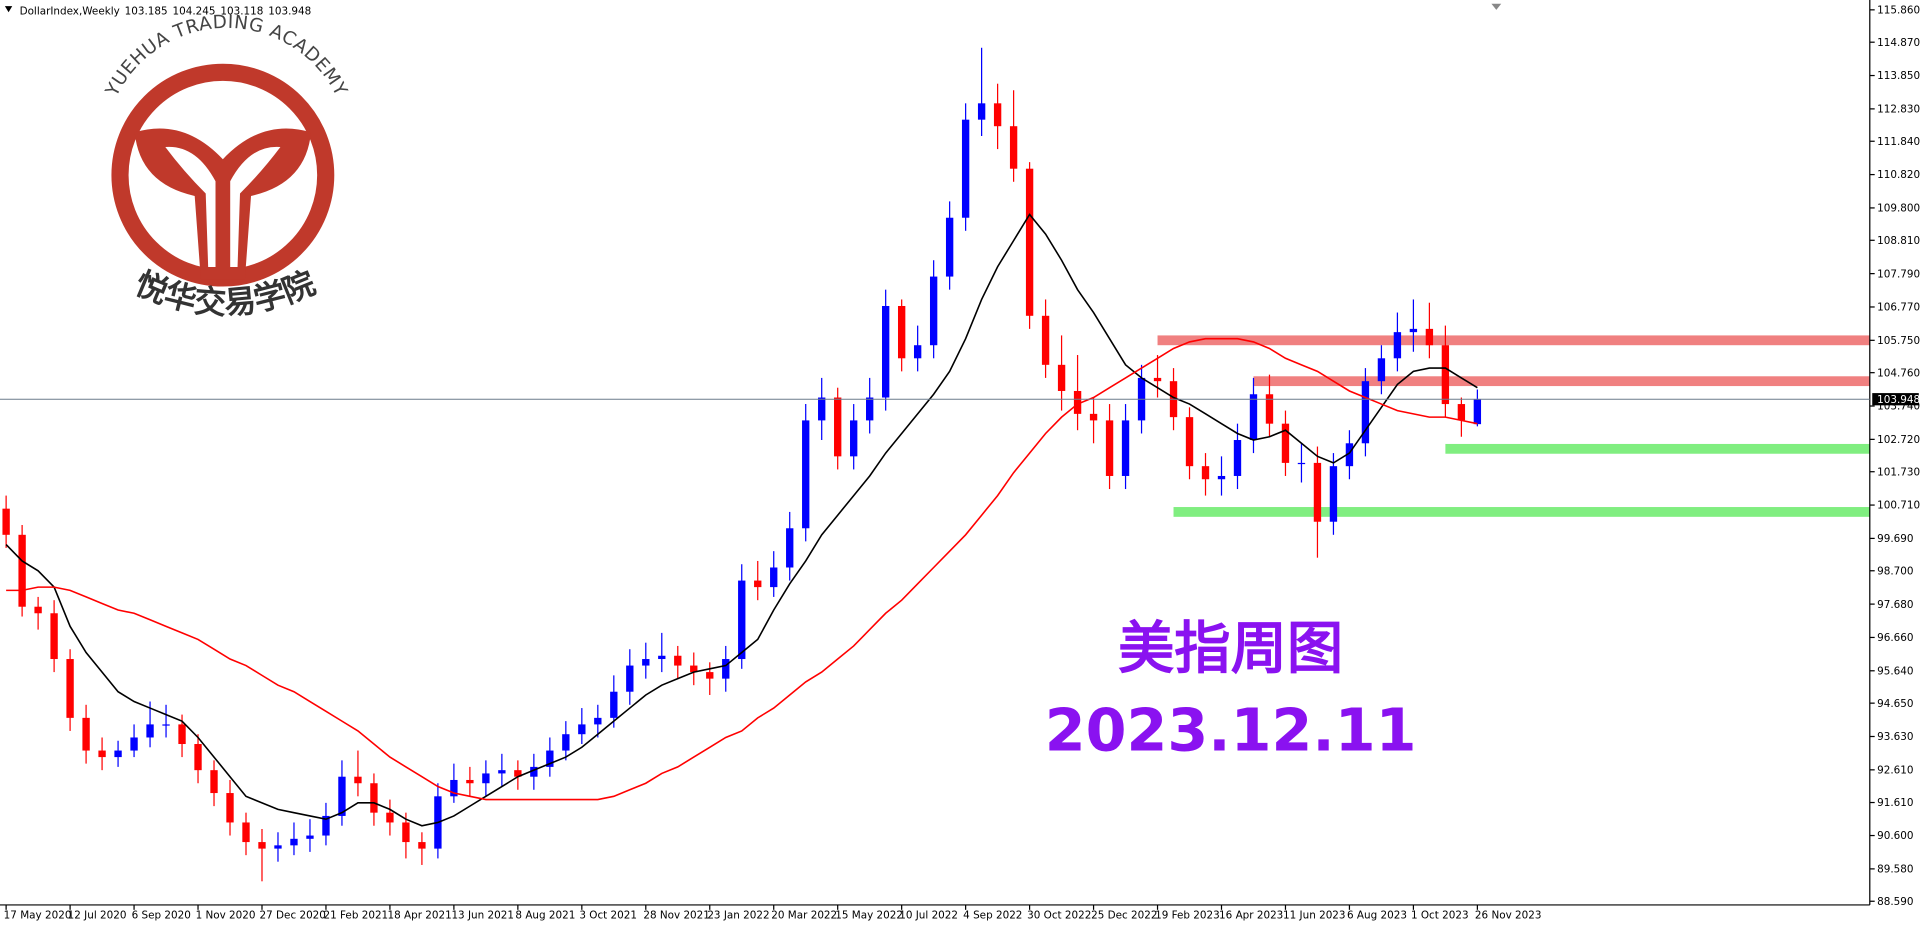 The image size is (1920, 927). Describe the element at coordinates (1898, 209) in the screenshot. I see `y-tick-label: 109.800` at that location.